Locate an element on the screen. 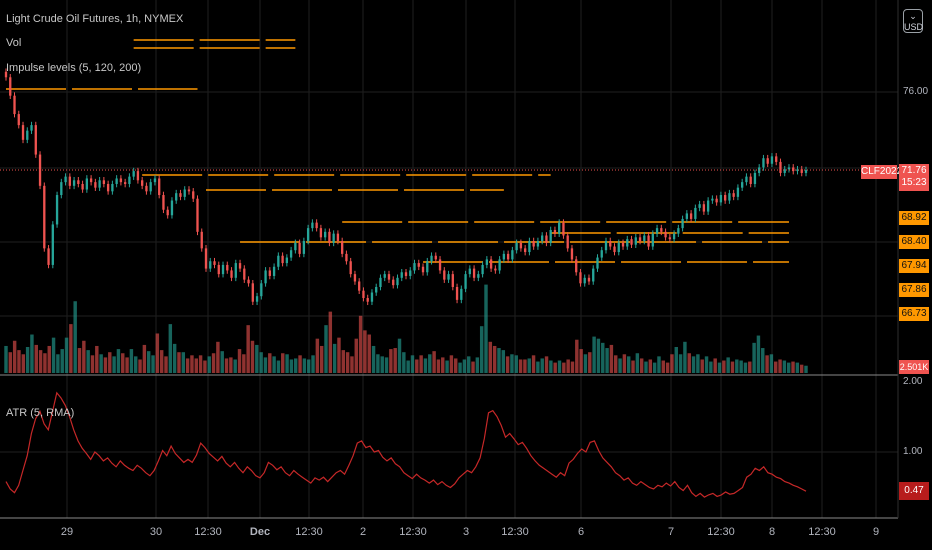 The image size is (932, 550). time-tick-label: 12:30 is located at coordinates (309, 532).